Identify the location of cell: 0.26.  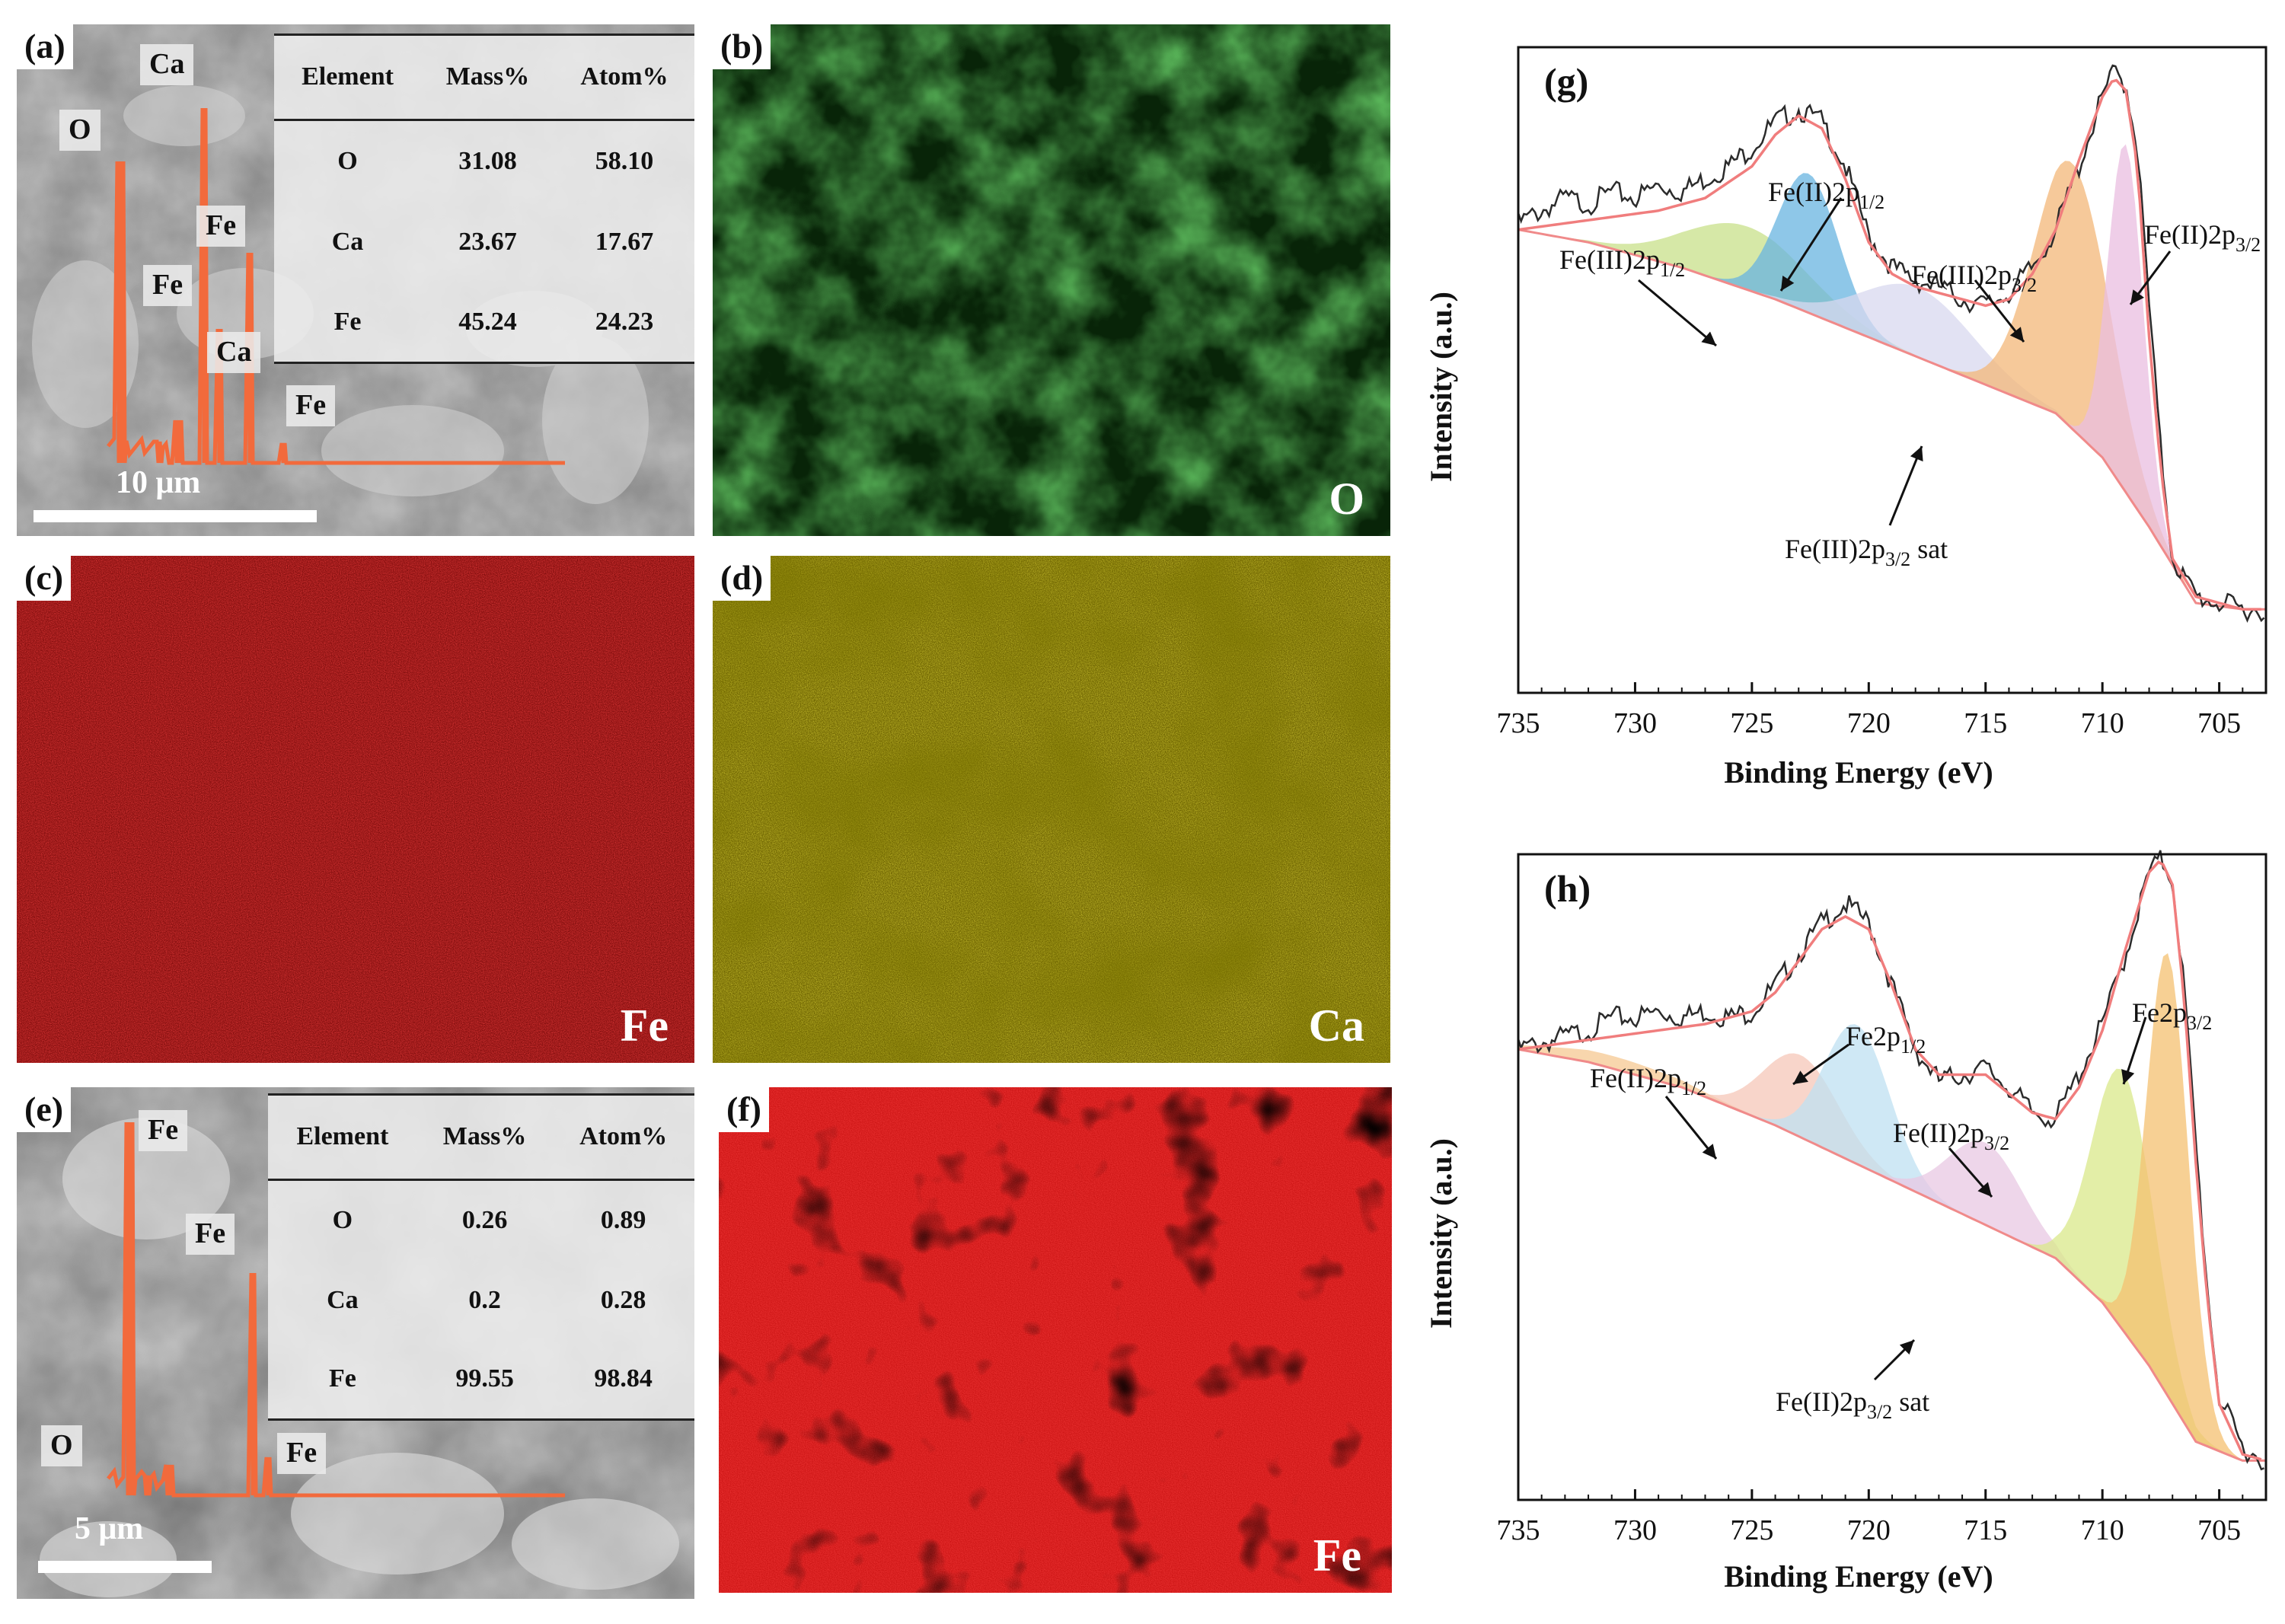
(484, 1220).